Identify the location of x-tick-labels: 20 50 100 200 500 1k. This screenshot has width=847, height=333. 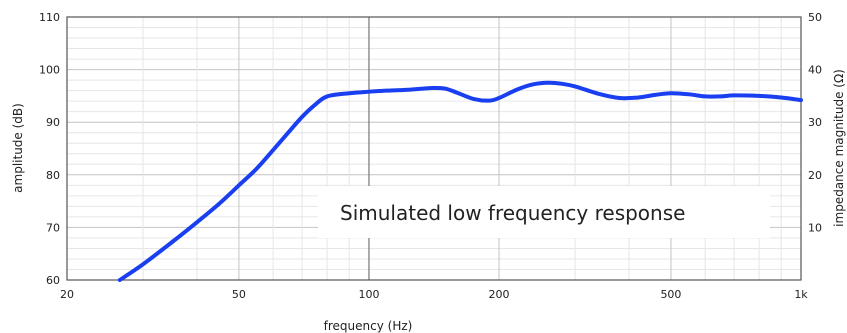
(434, 294).